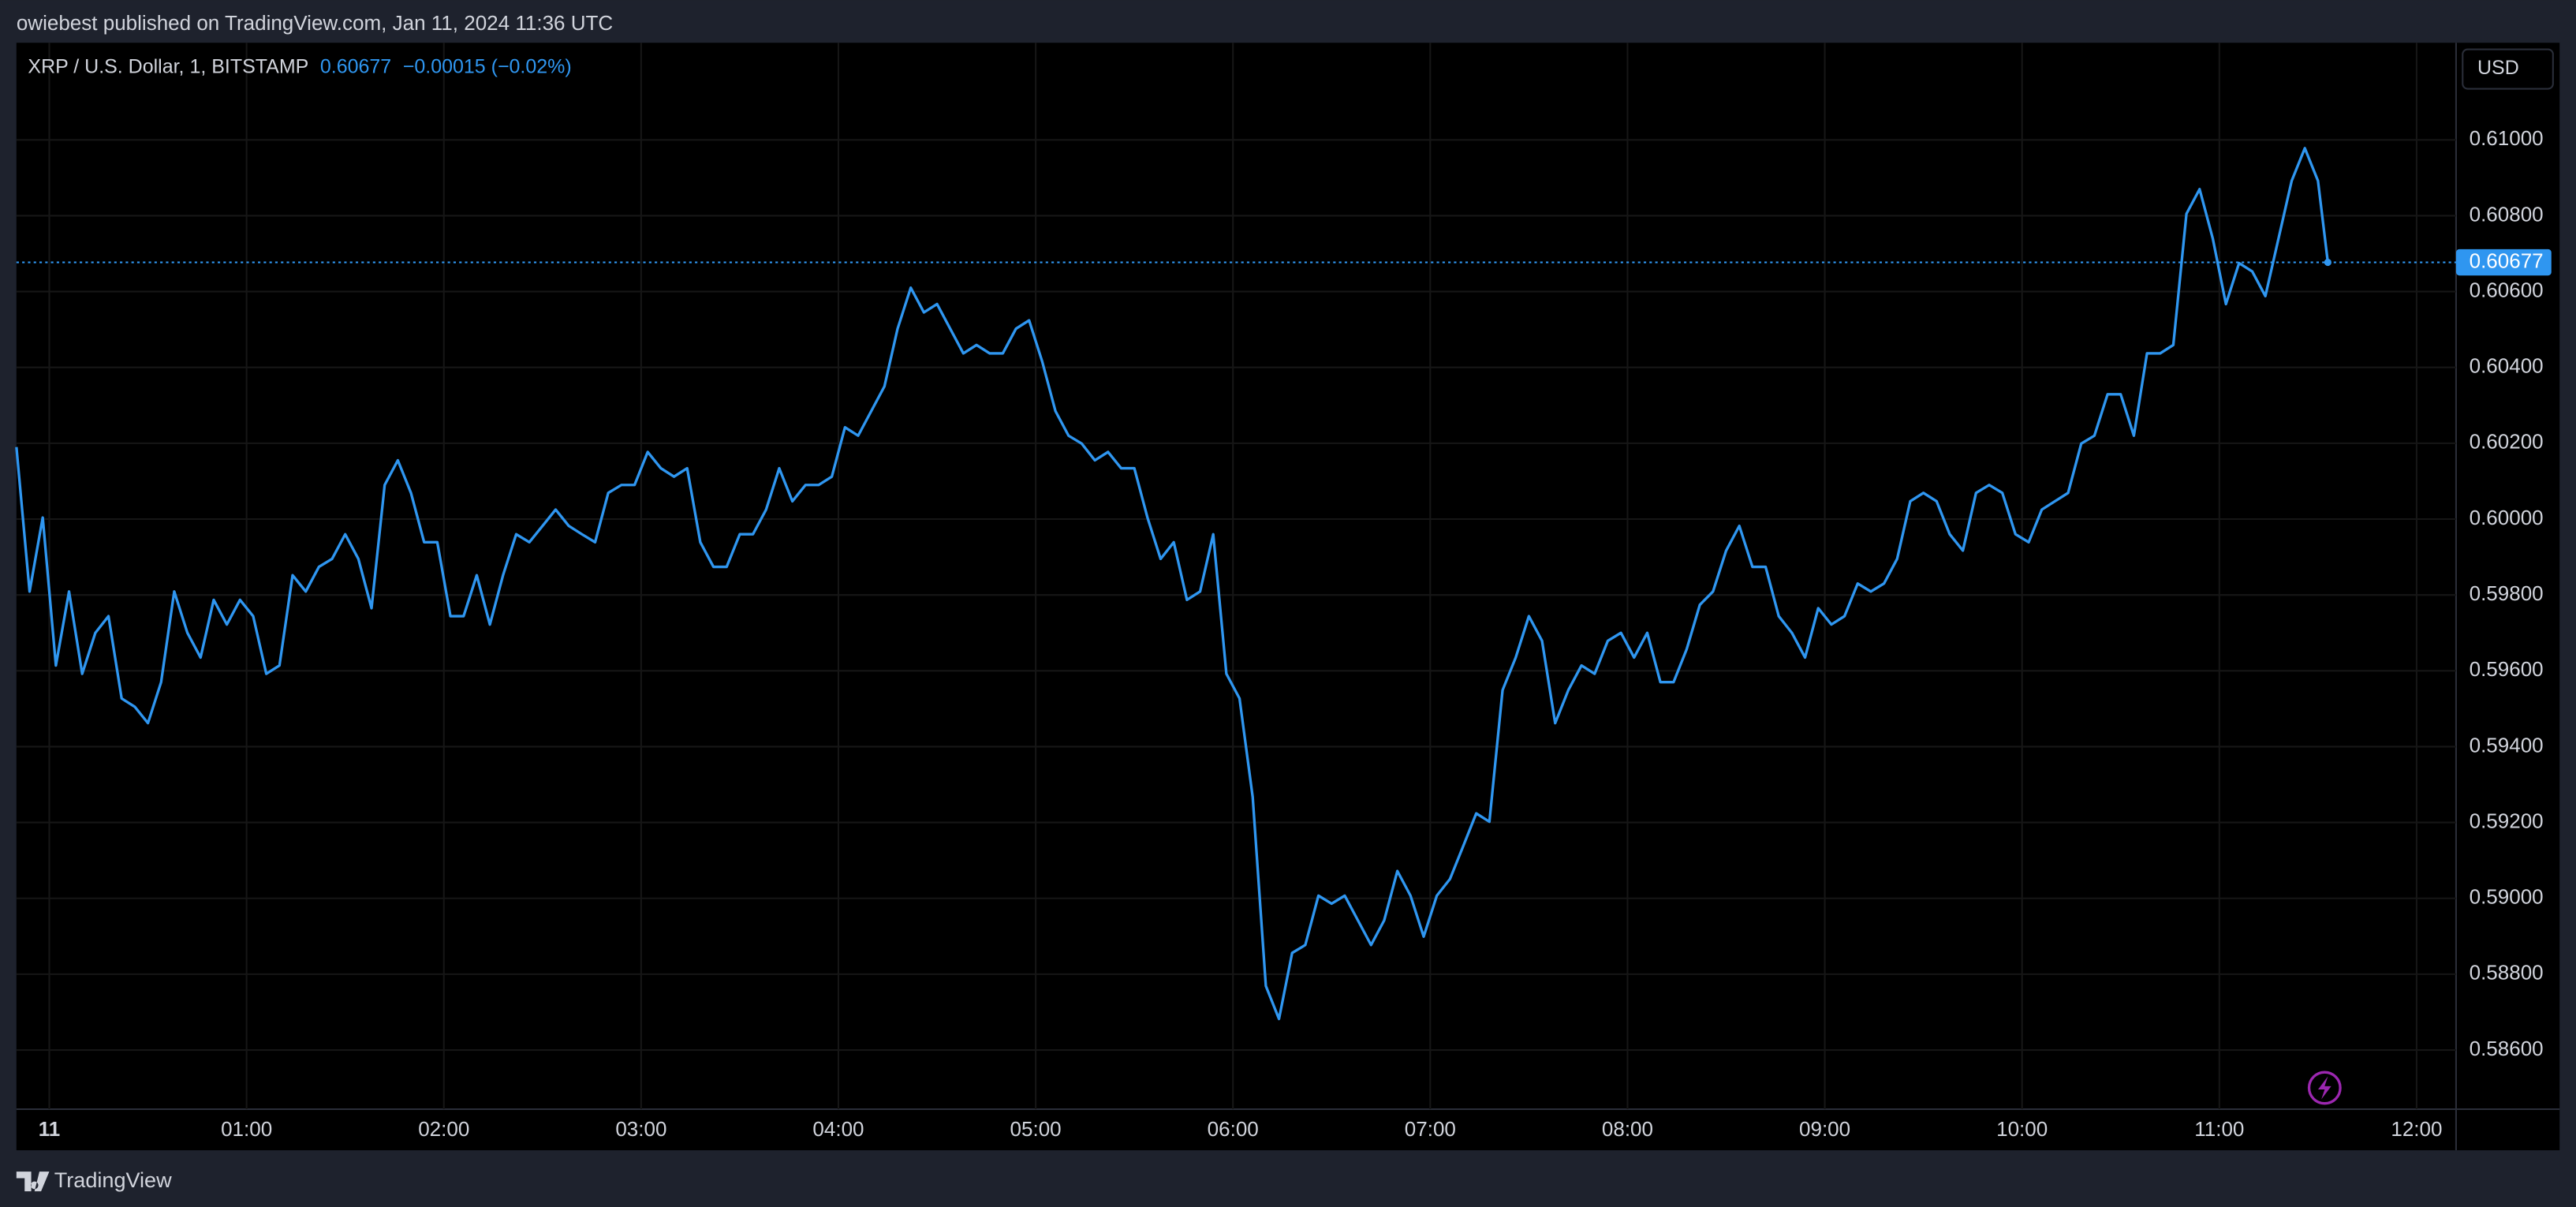  What do you see at coordinates (1627, 1129) in the screenshot?
I see `x-tick-label: 08:00` at bounding box center [1627, 1129].